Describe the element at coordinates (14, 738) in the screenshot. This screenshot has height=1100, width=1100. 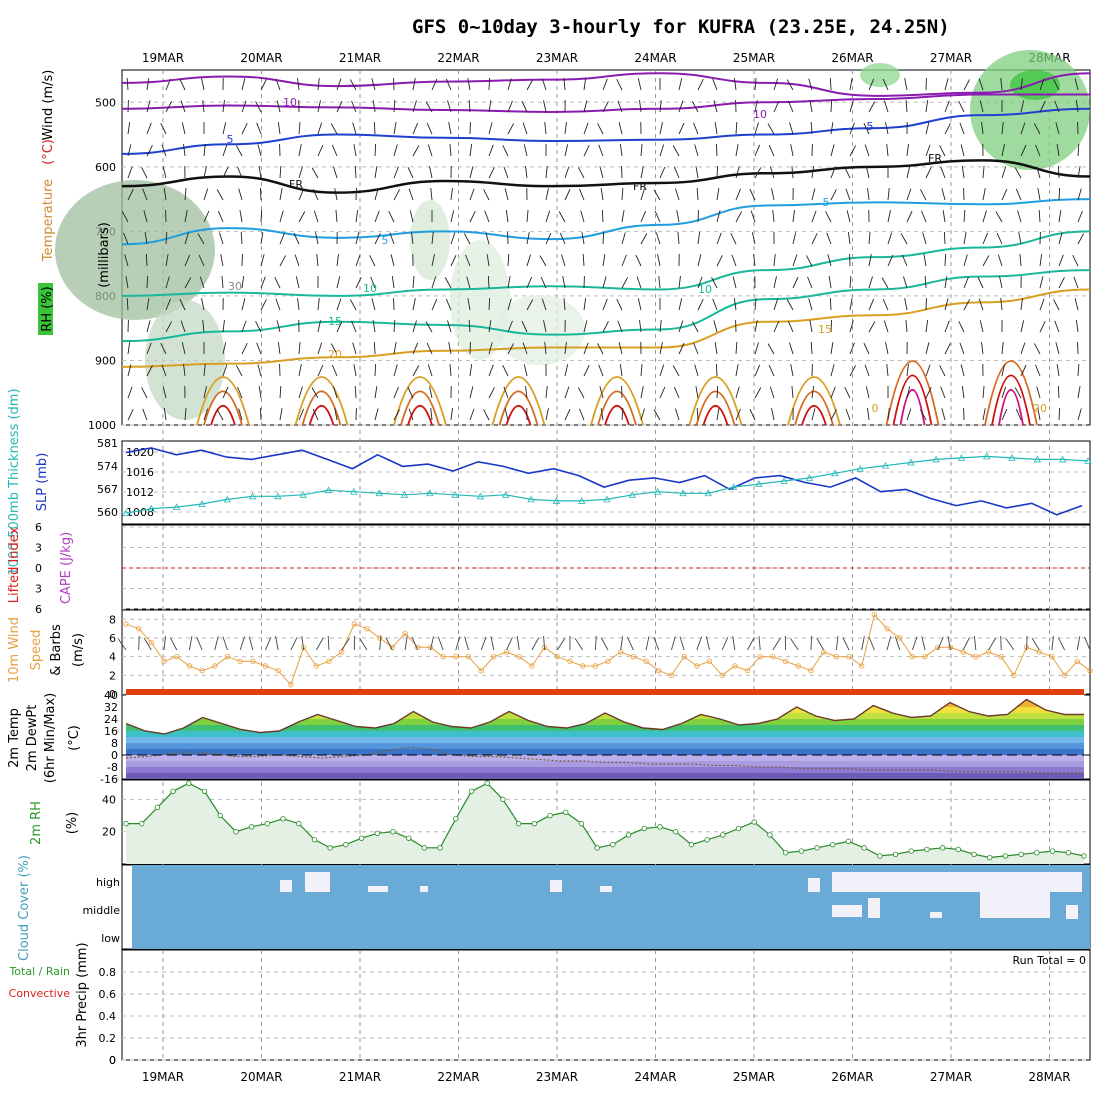
I see `temp-label-line1: 2m Temp` at that location.